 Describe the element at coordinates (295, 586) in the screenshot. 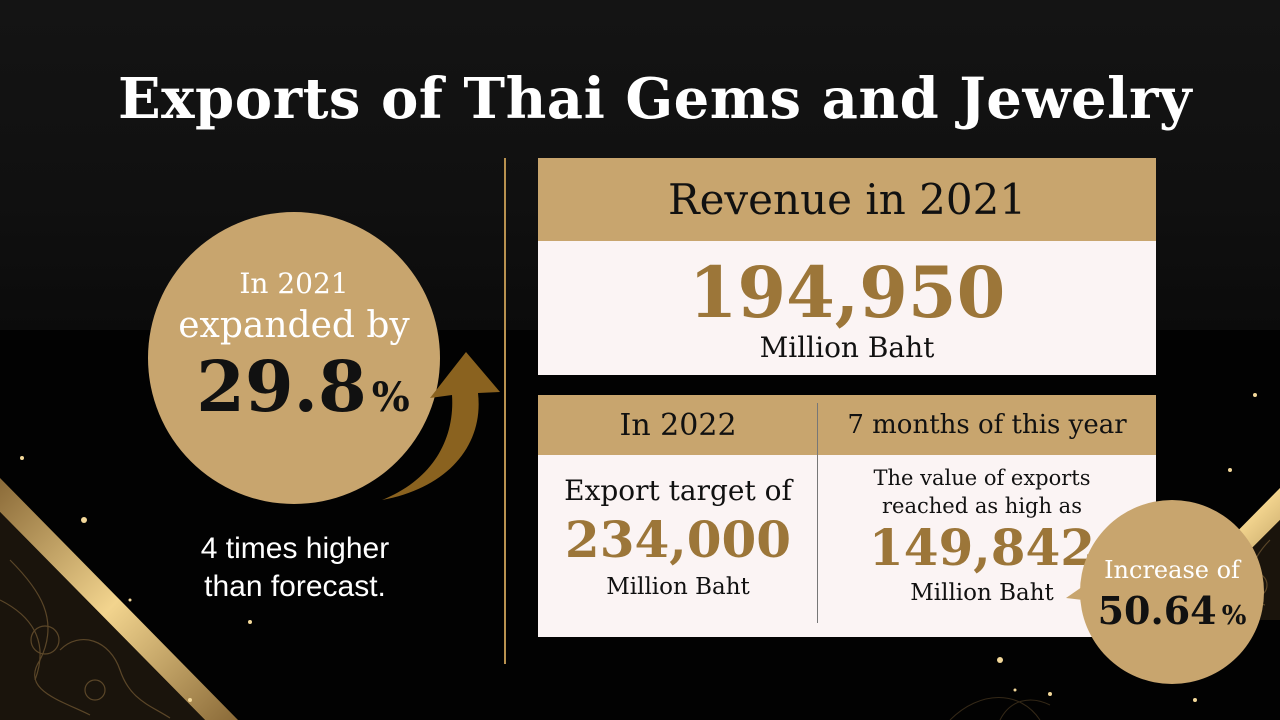

I see `growth-note-line2: than forecast.` at that location.